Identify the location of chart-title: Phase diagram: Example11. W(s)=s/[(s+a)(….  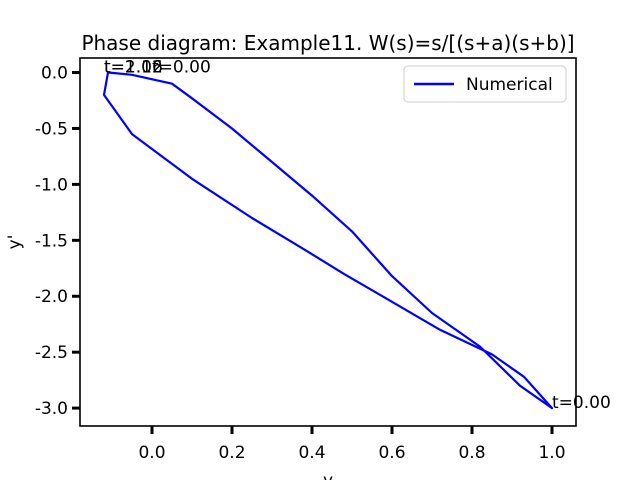
(327, 43).